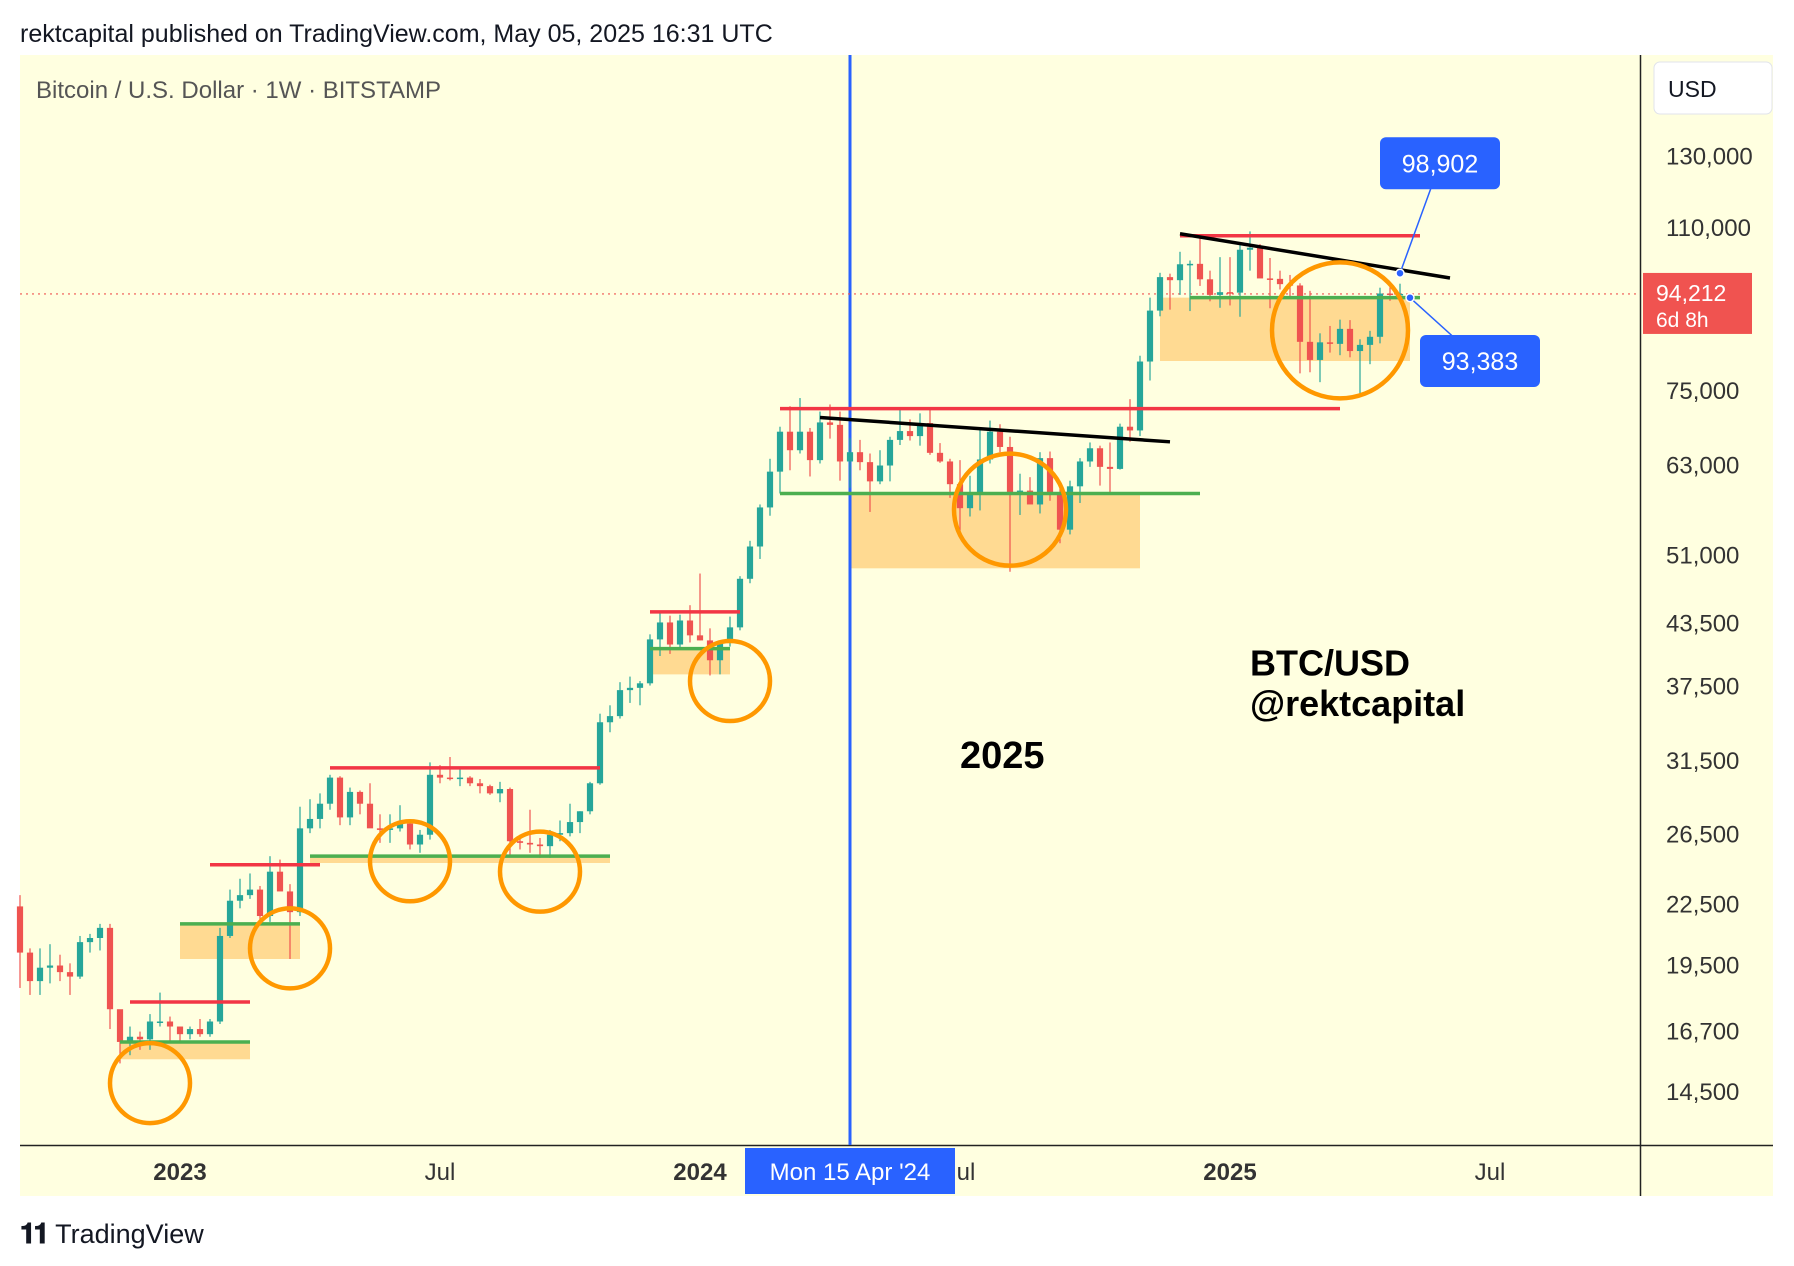 This screenshot has height=1266, width=1794. What do you see at coordinates (1702, 391) in the screenshot?
I see `y-tick-label: 75,000` at bounding box center [1702, 391].